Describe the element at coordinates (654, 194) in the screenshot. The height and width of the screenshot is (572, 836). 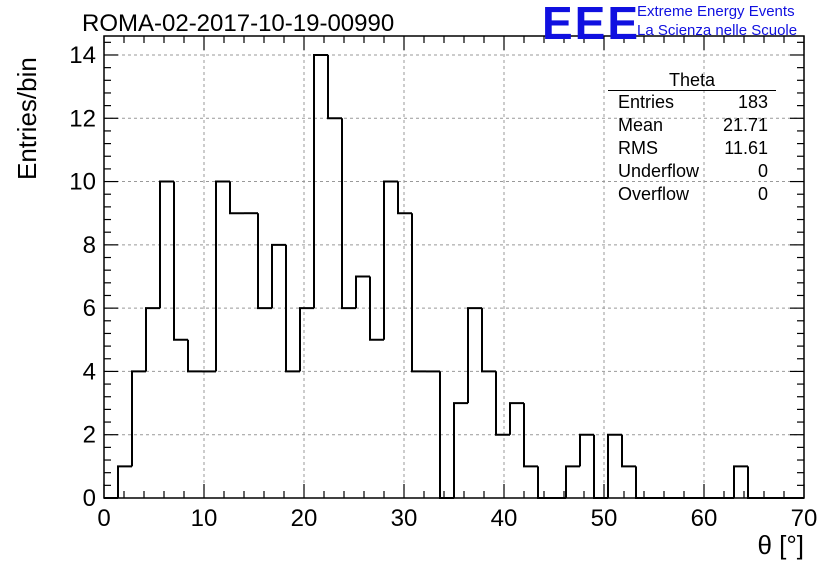
I see `stats-label: Overflow` at that location.